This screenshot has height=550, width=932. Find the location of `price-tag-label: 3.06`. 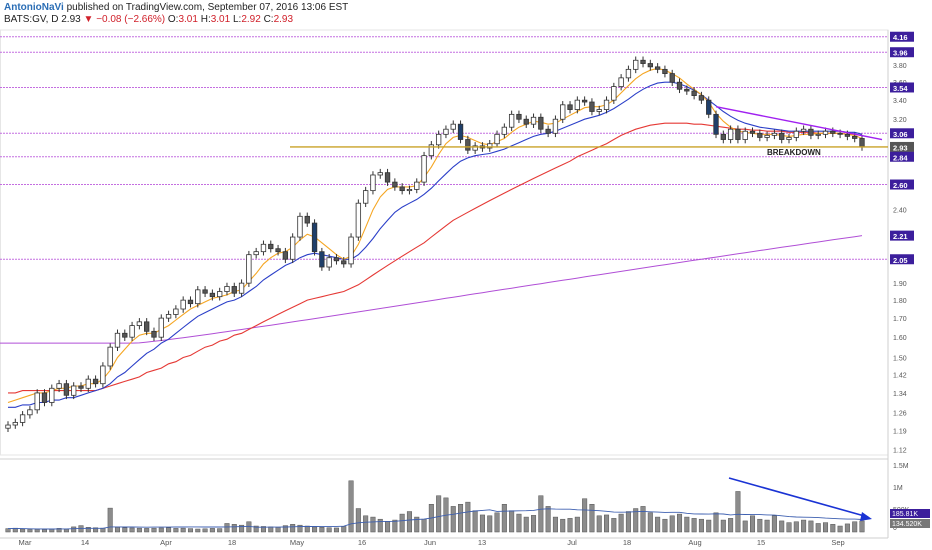

price-tag-label: 3.06 is located at coordinates (900, 134).